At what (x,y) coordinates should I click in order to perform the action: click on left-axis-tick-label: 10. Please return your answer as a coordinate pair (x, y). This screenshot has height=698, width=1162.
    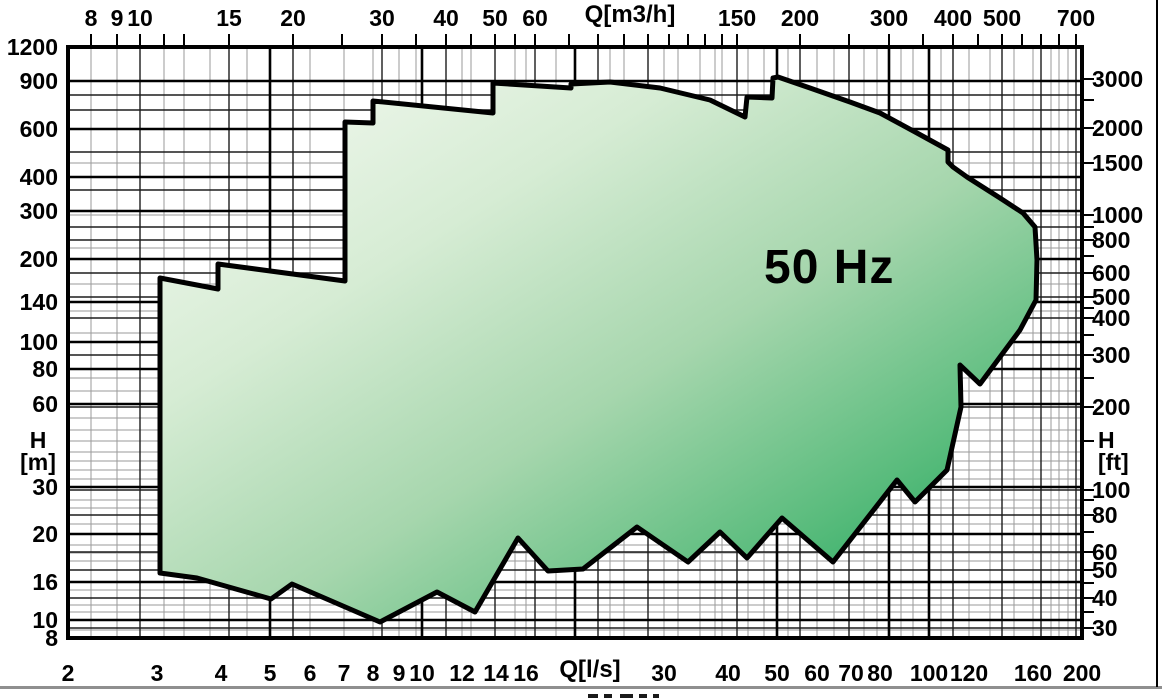
    Looking at the image, I should click on (45, 620).